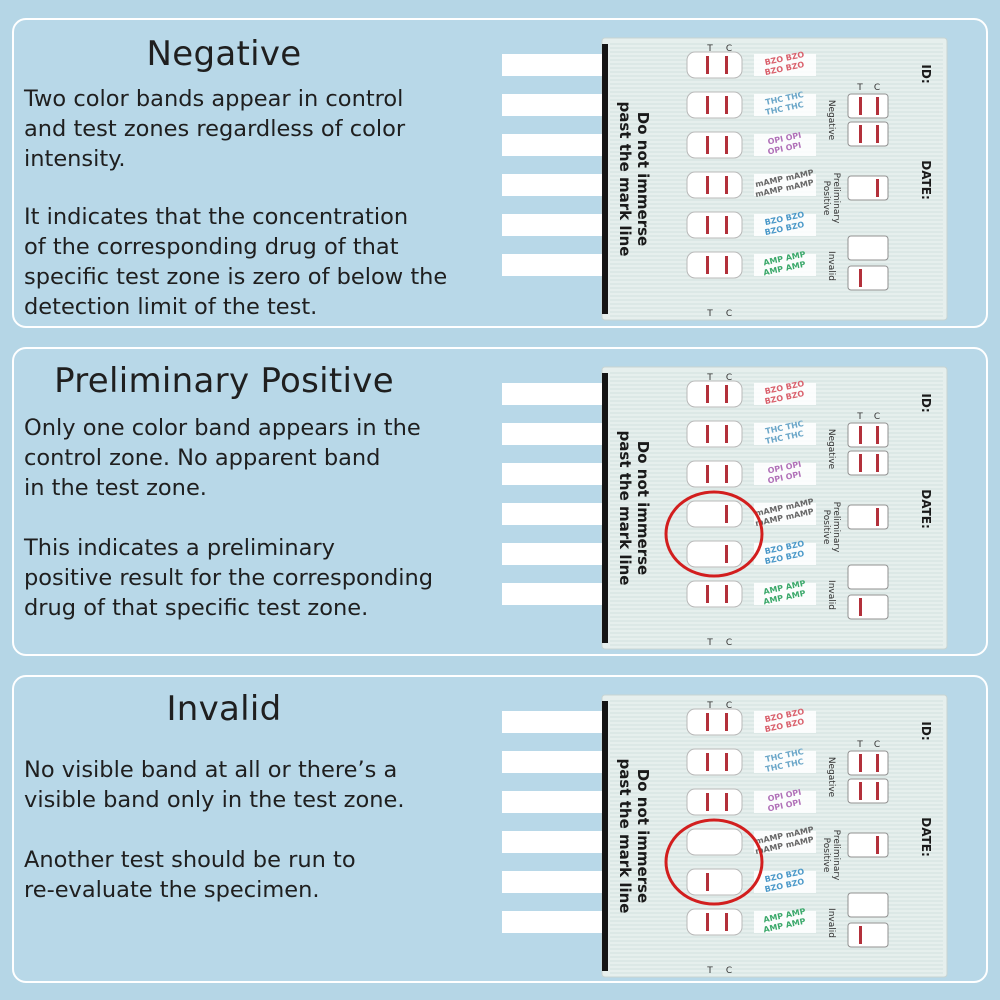  Describe the element at coordinates (229, 578) in the screenshot. I see `explanation-line: positive result for the corresponding` at that location.